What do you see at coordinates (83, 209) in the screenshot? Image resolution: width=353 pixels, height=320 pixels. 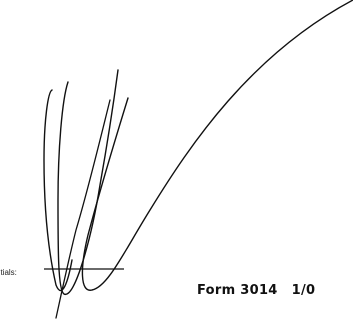 I see `signature-stroke-diagonal` at bounding box center [83, 209].